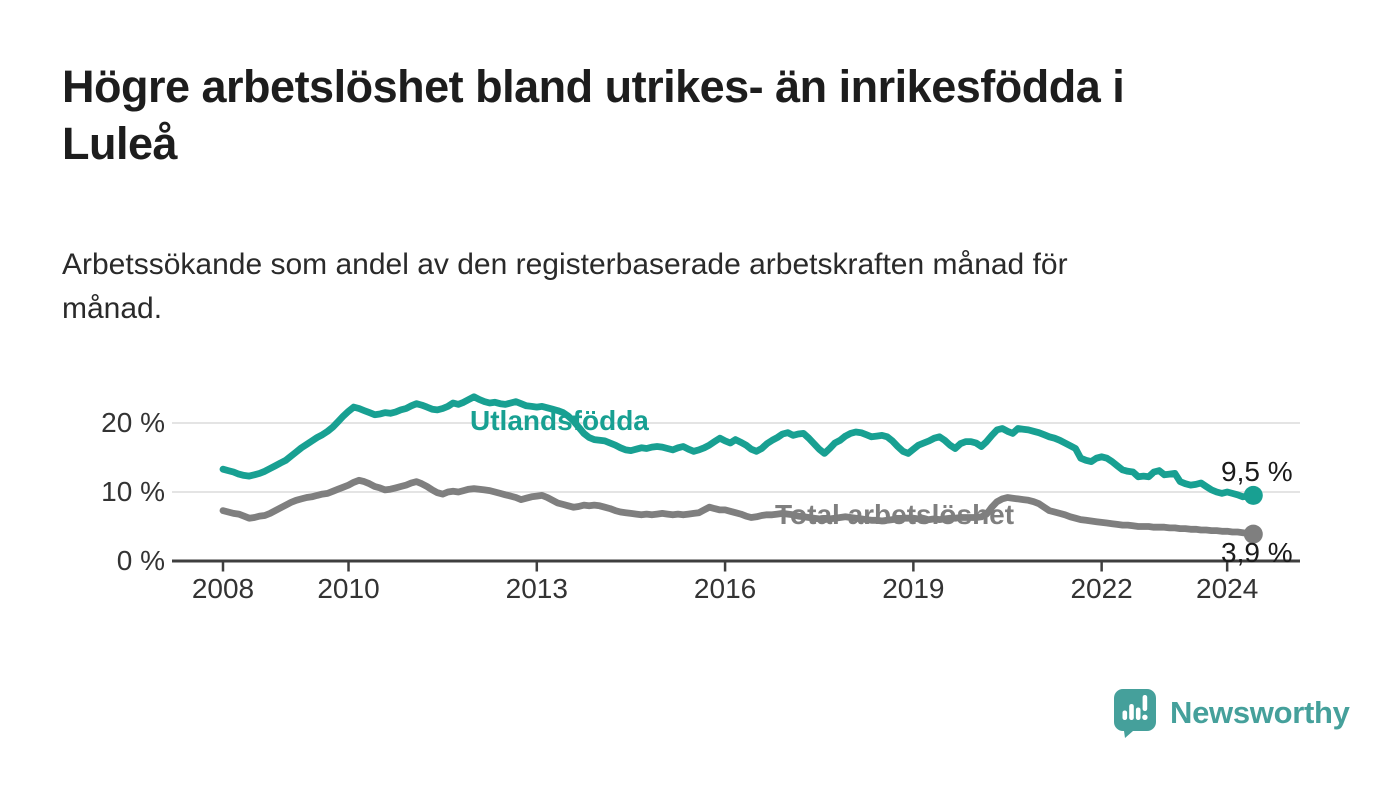 The height and width of the screenshot is (794, 1400). What do you see at coordinates (120, 143) in the screenshot?
I see `chart-title-line2: Luleå` at bounding box center [120, 143].